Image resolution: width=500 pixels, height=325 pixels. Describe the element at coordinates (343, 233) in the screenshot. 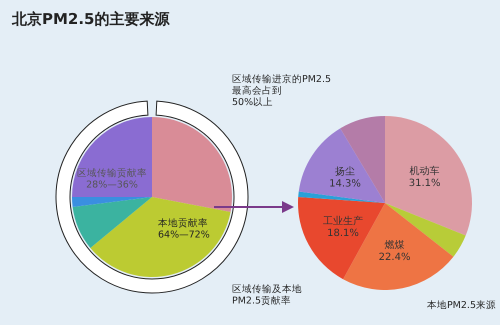

I see `data-label: 18.1%` at that location.